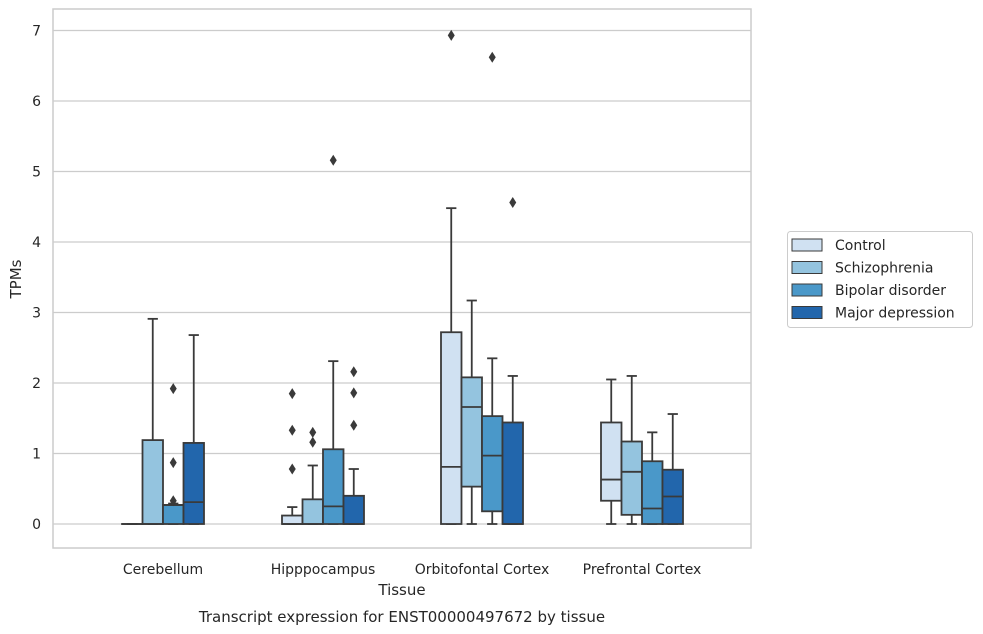  Describe the element at coordinates (890, 291) in the screenshot. I see `legend-label: Bipolar disorder` at that location.